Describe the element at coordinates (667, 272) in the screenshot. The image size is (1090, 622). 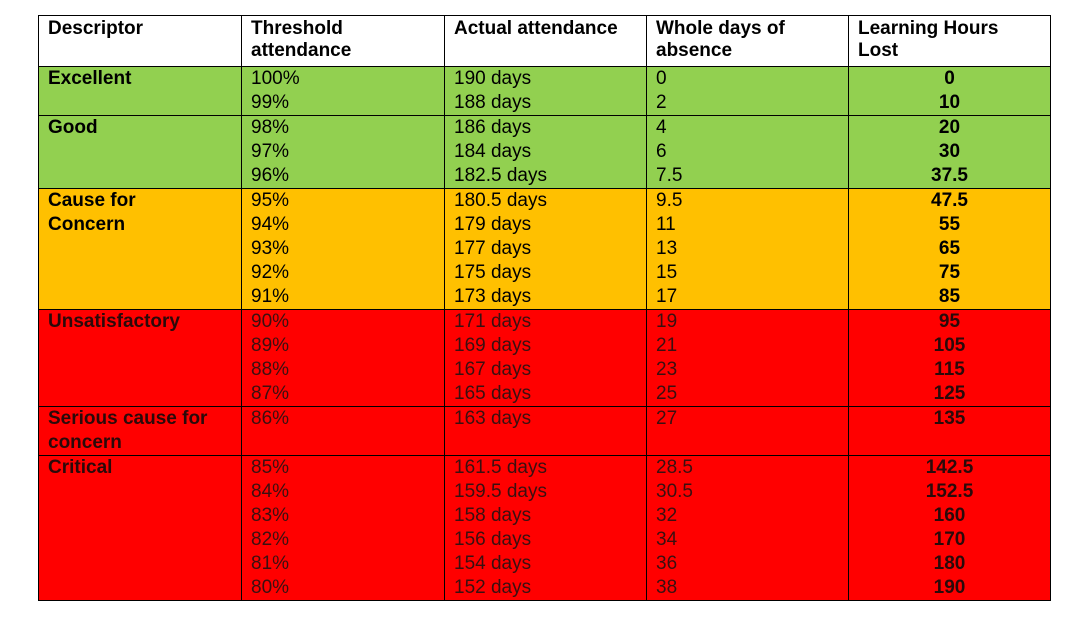
I see `absence-days-value: 15` at that location.